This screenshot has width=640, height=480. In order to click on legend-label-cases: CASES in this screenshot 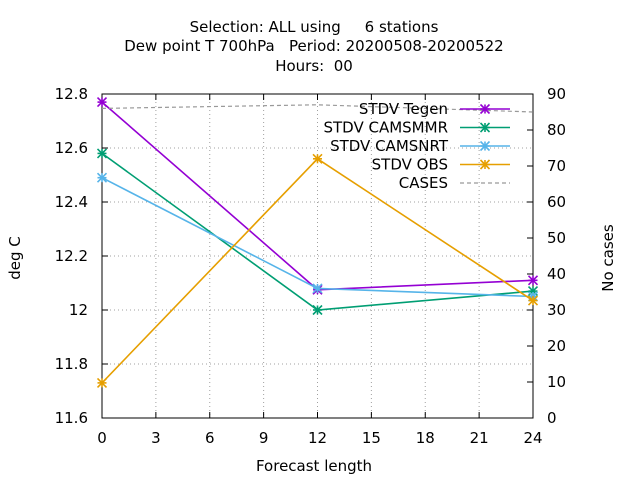, I will do `click(423, 183)`.